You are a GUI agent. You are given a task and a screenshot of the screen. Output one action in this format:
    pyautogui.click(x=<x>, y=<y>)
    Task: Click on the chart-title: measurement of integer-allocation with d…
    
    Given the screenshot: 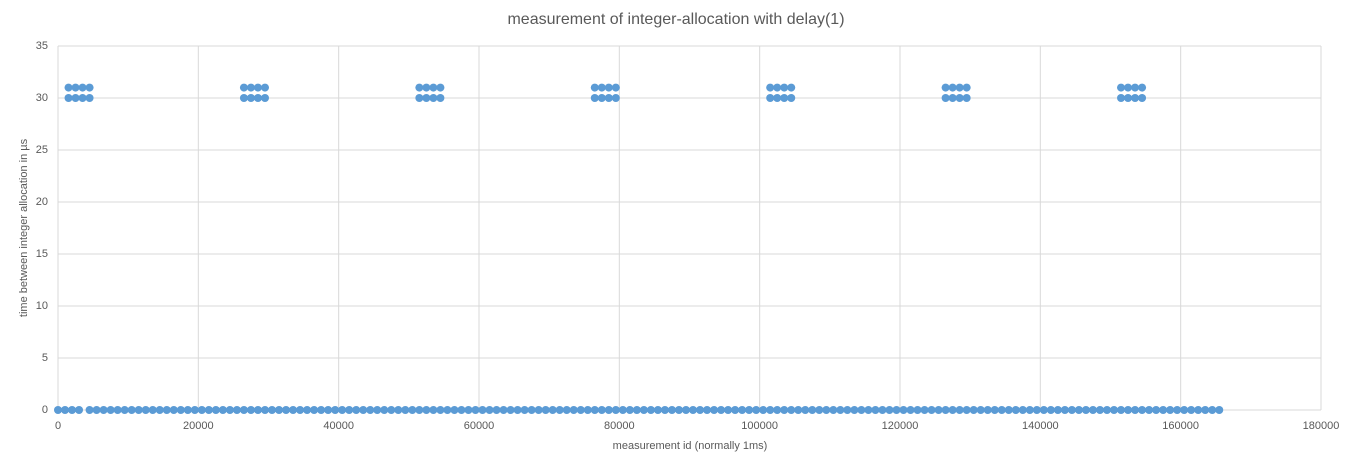 What is the action you would take?
    pyautogui.click(x=675, y=19)
    